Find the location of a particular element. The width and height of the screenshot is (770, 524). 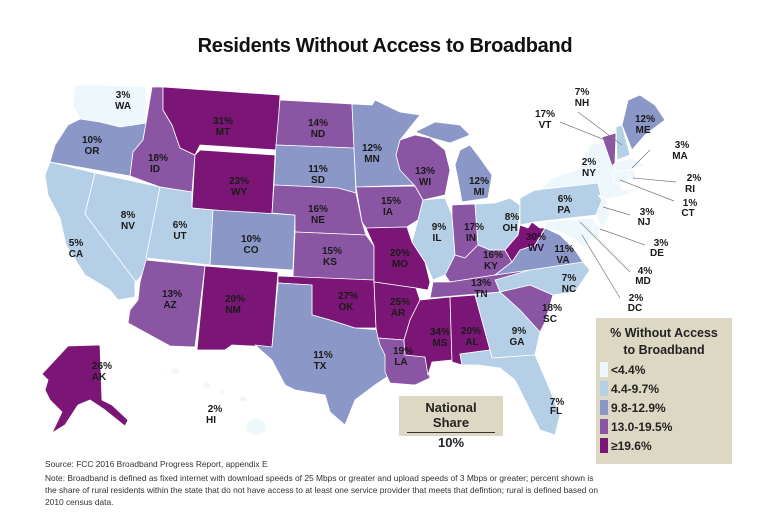

svg-text: HI is located at coordinates (211, 420).